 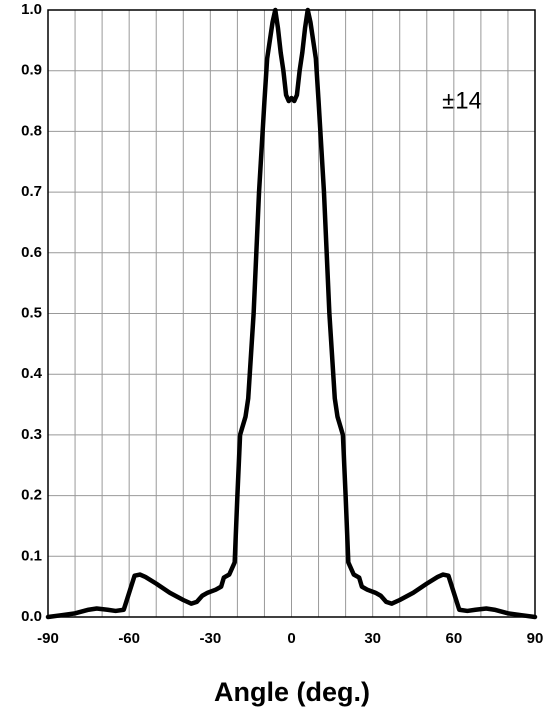 What do you see at coordinates (31, 9) in the screenshot?
I see `y-tick-label: 1.0` at bounding box center [31, 9].